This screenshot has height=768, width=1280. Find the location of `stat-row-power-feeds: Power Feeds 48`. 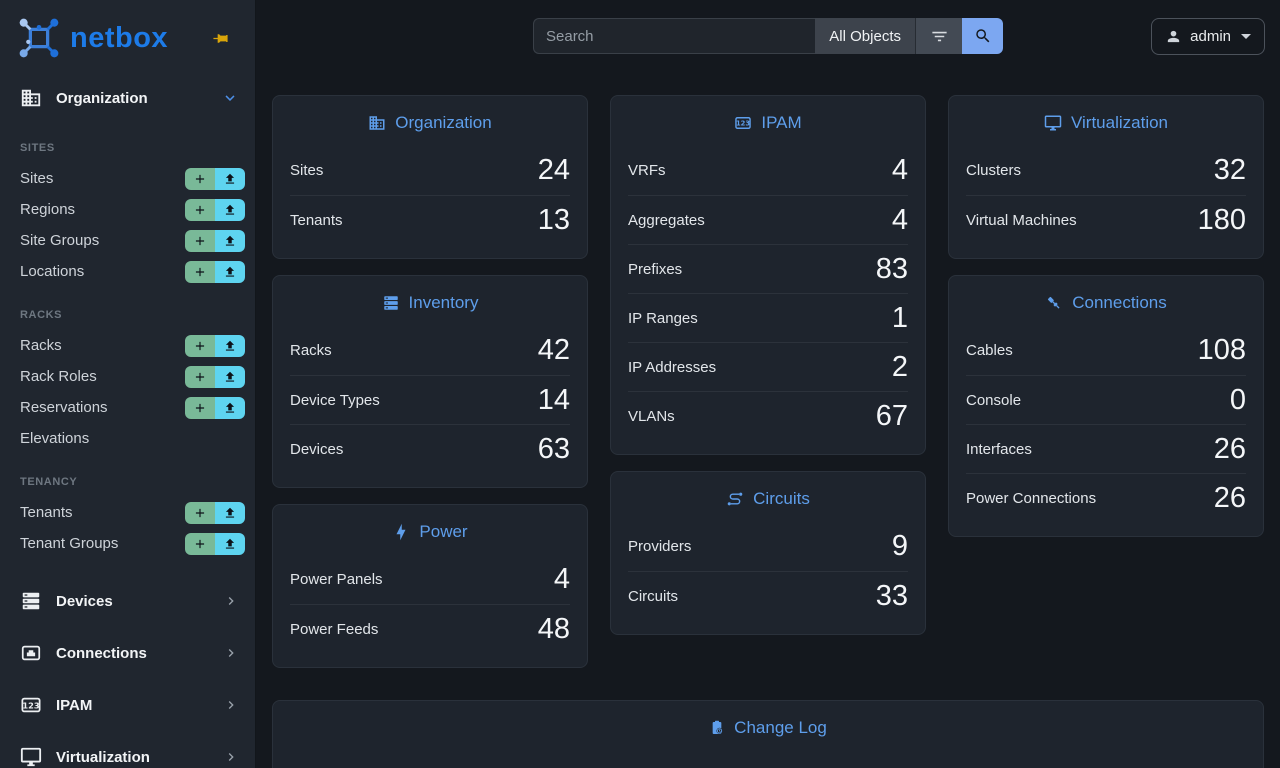

stat-row-power-feeds: Power Feeds 48 is located at coordinates (430, 628).